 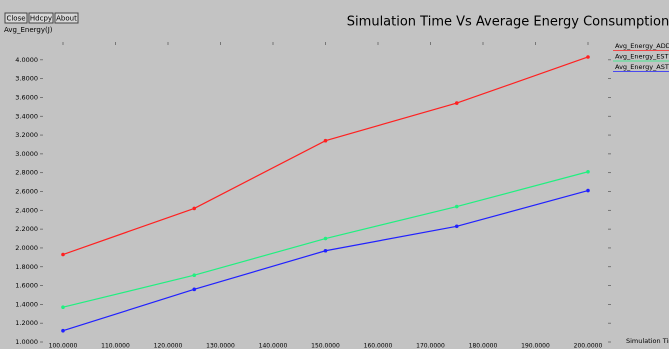 What do you see at coordinates (26, 60) in the screenshot?
I see `y-tick-label: 4.0000` at bounding box center [26, 60].